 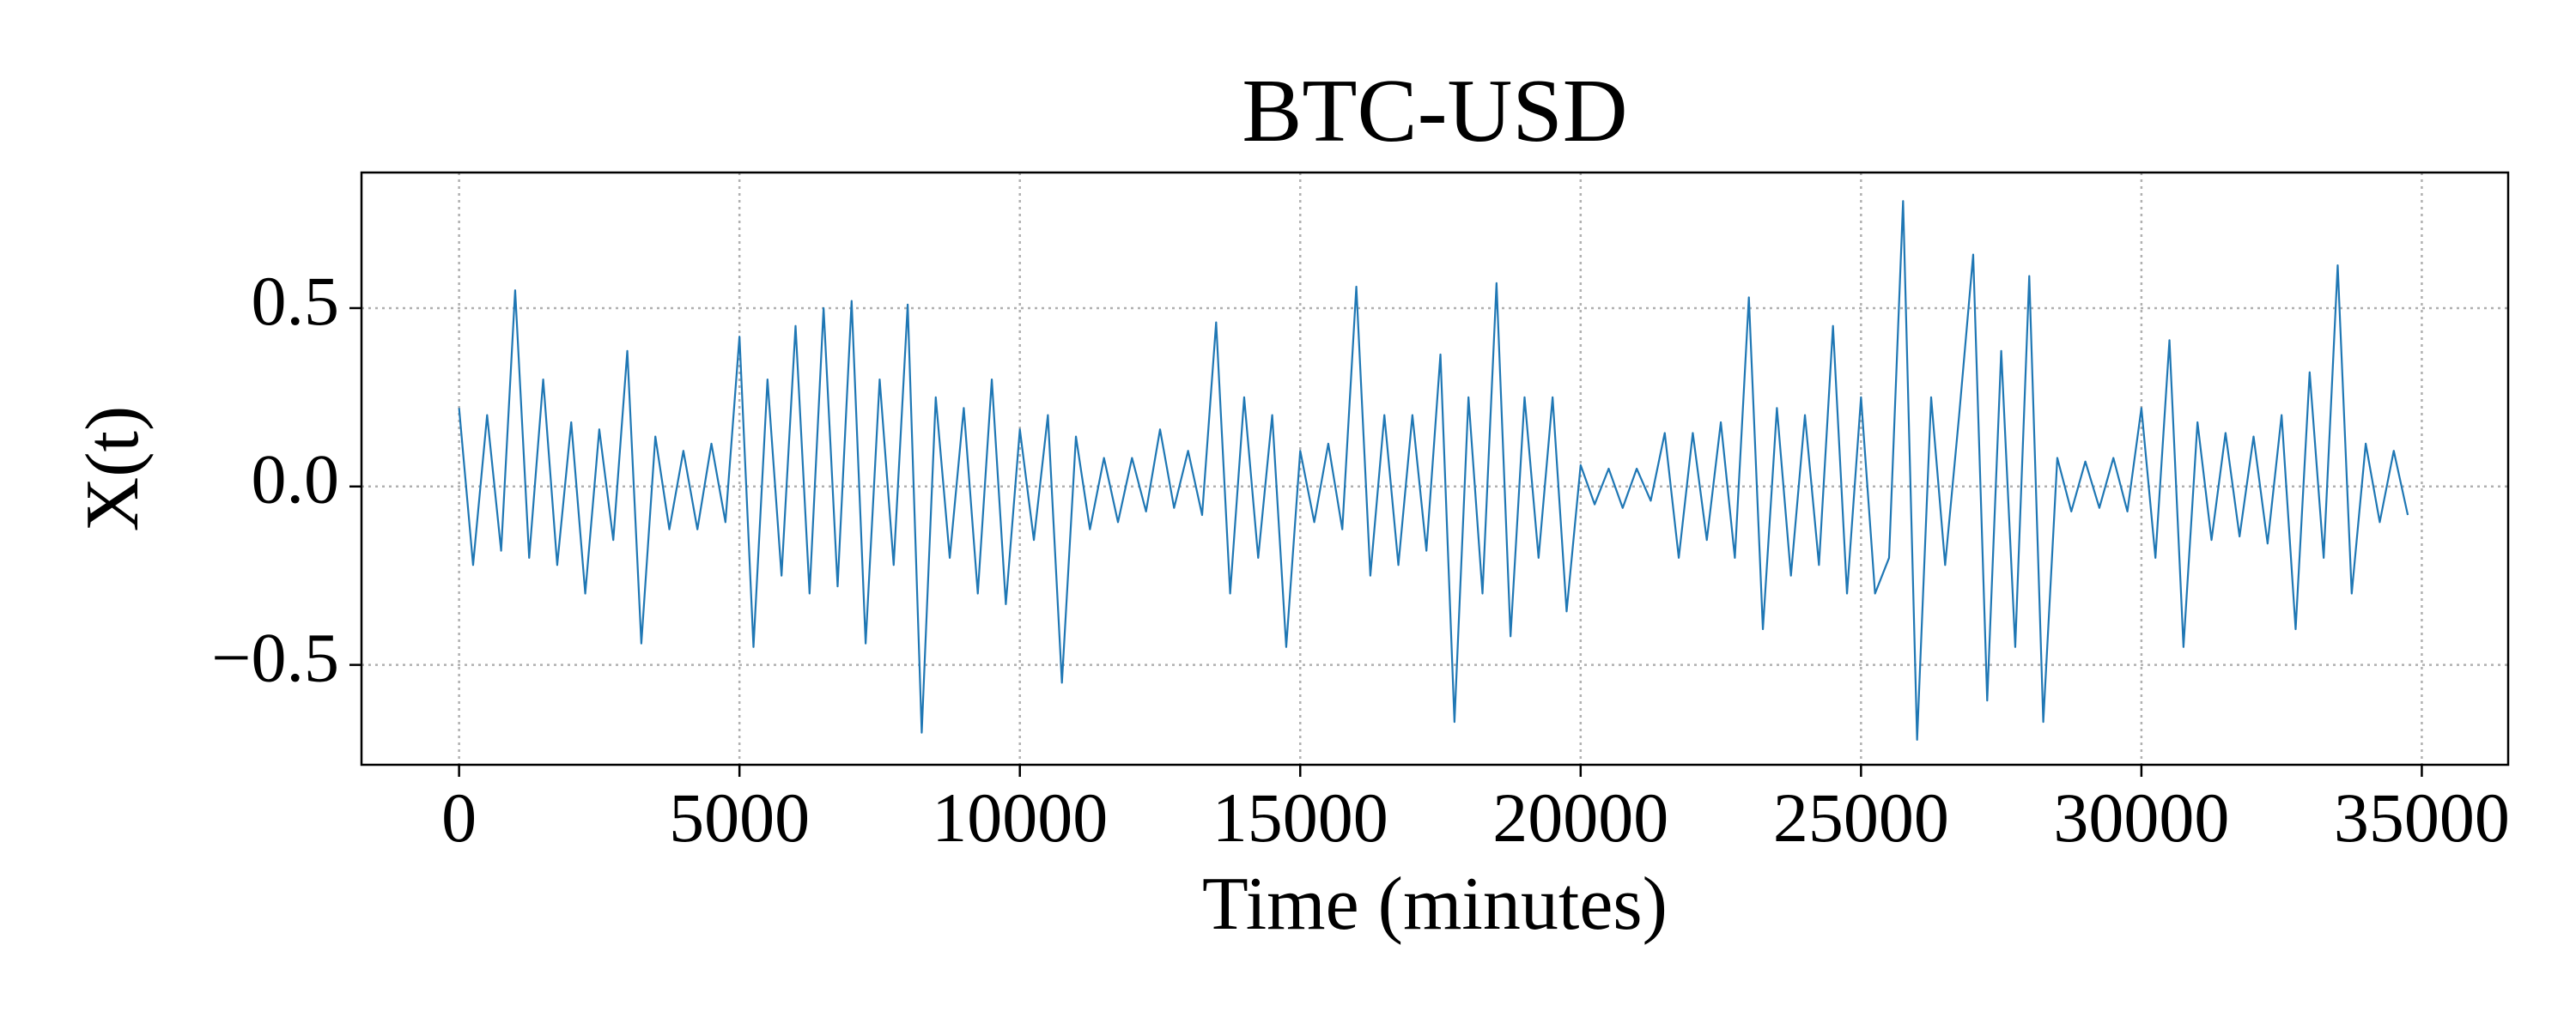 I want to click on y-tick-label: −0.5, so click(x=275, y=657).